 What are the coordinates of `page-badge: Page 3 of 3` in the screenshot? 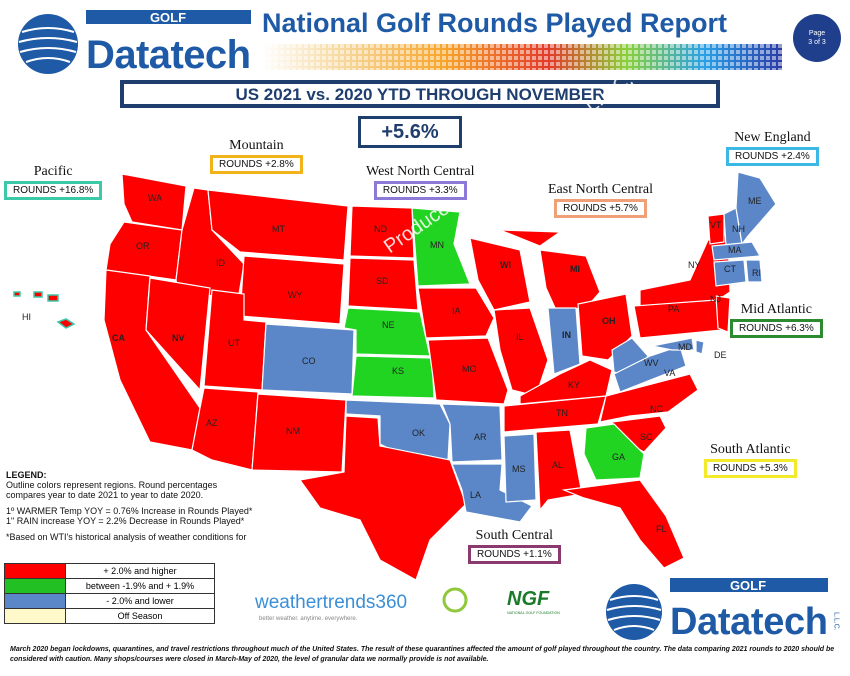 It's located at (817, 38).